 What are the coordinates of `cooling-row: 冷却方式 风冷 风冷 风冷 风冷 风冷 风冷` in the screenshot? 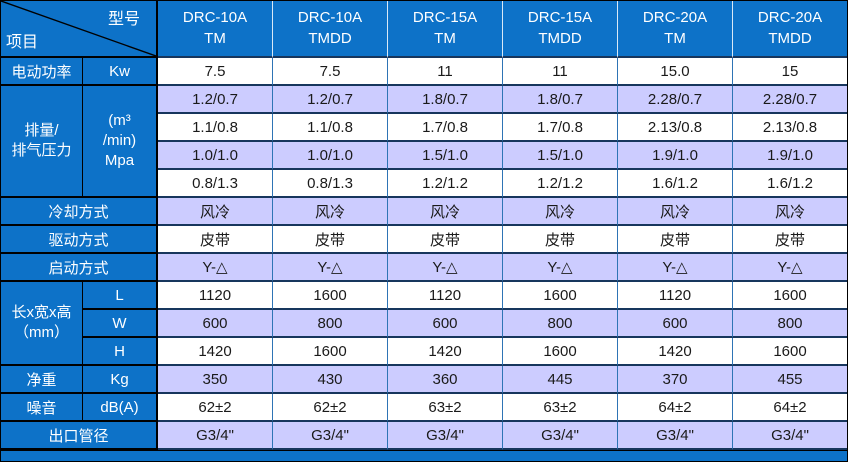 It's located at (424, 212).